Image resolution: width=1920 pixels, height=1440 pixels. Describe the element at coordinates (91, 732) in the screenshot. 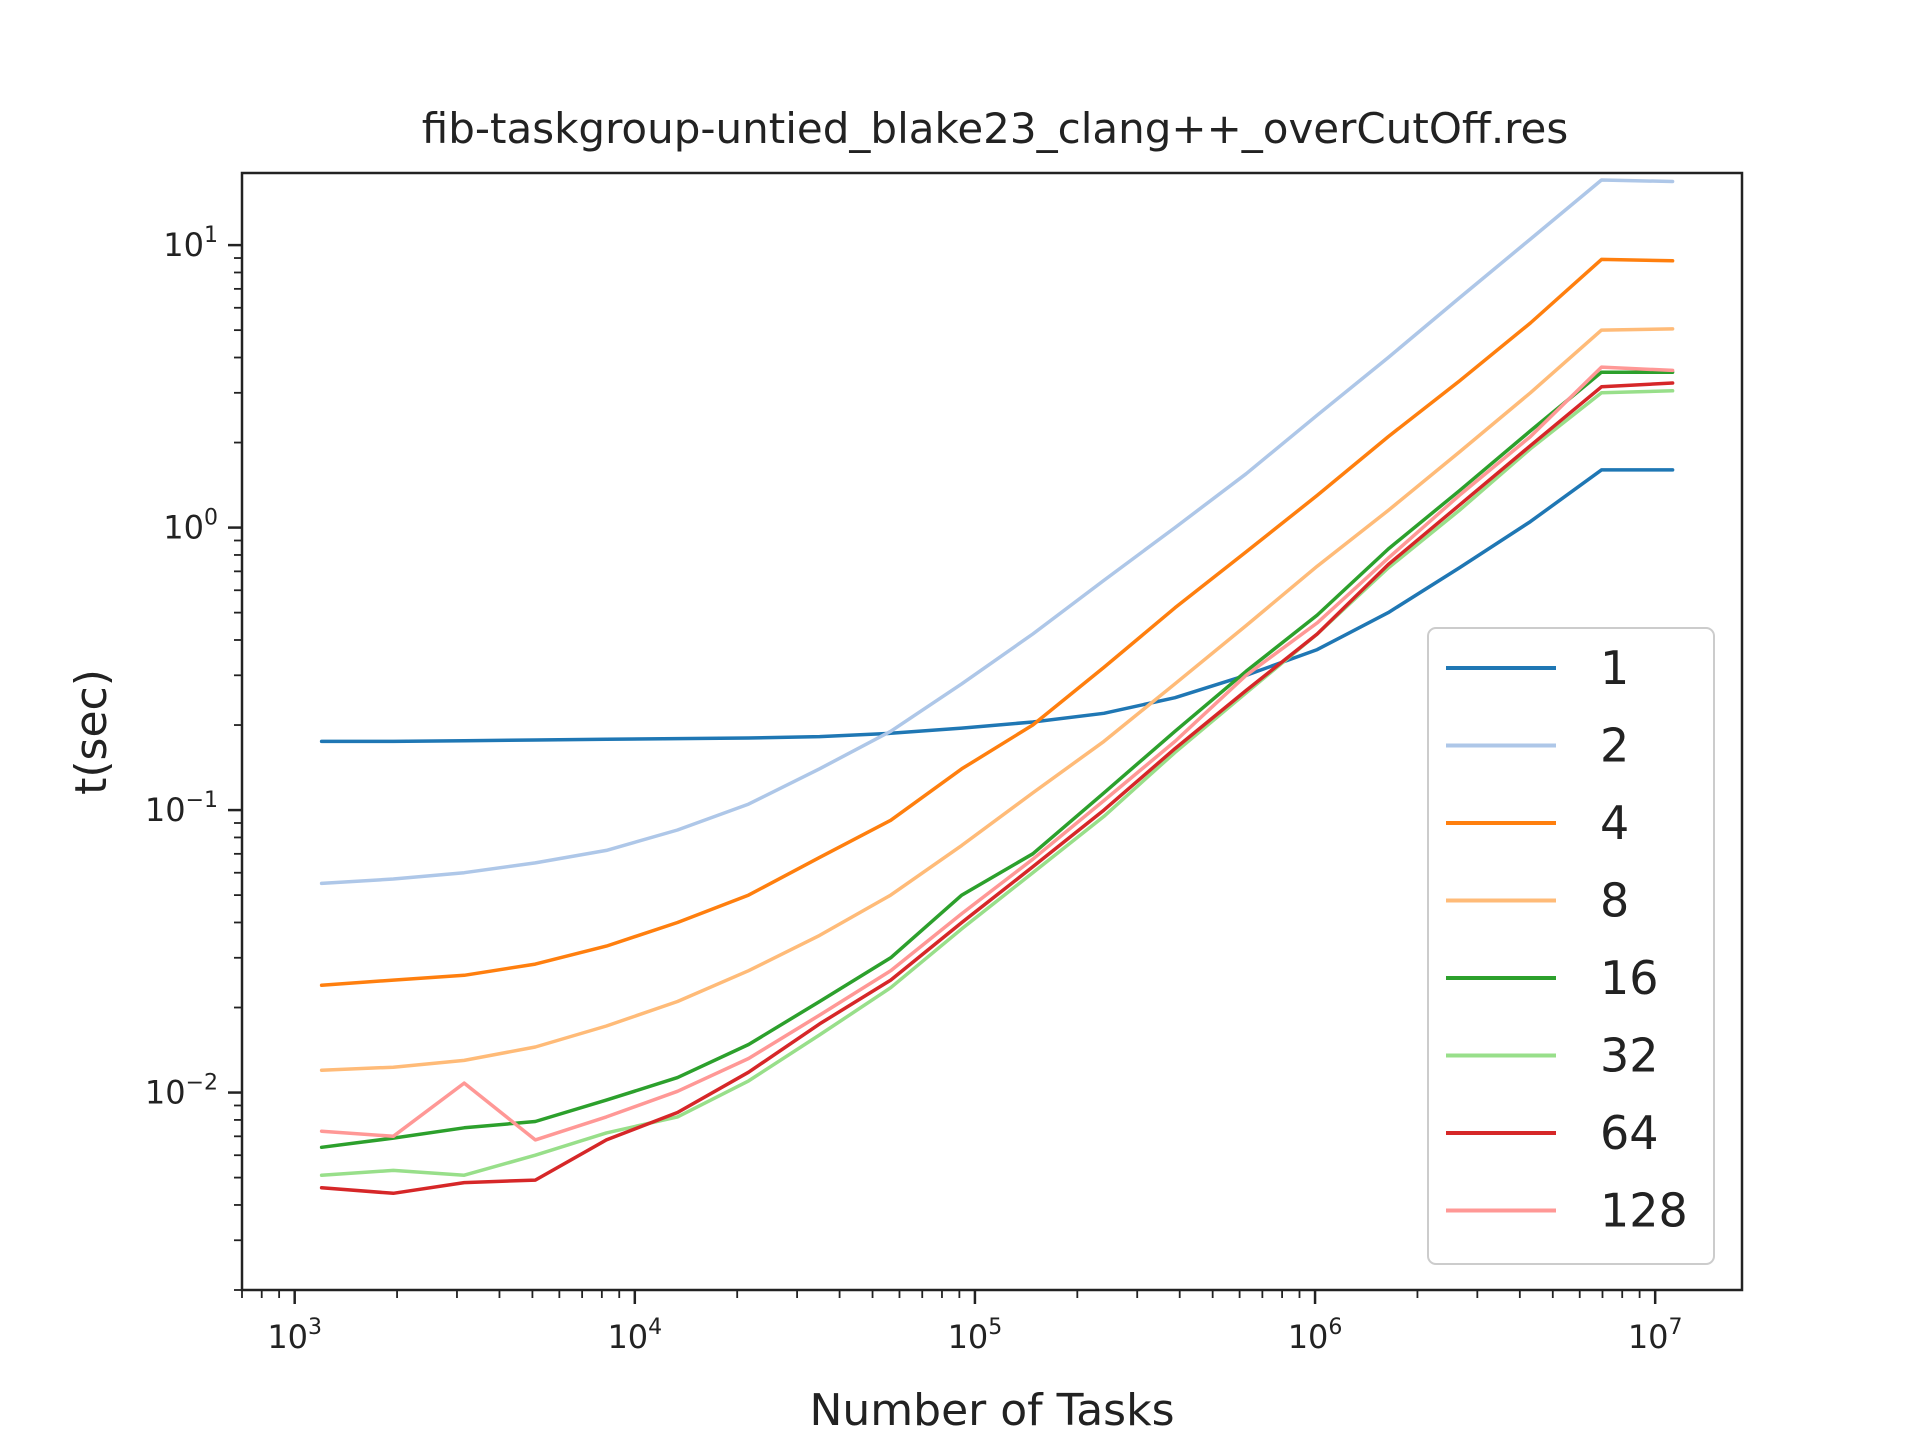

I see `y-axis-label: t(sec)` at that location.